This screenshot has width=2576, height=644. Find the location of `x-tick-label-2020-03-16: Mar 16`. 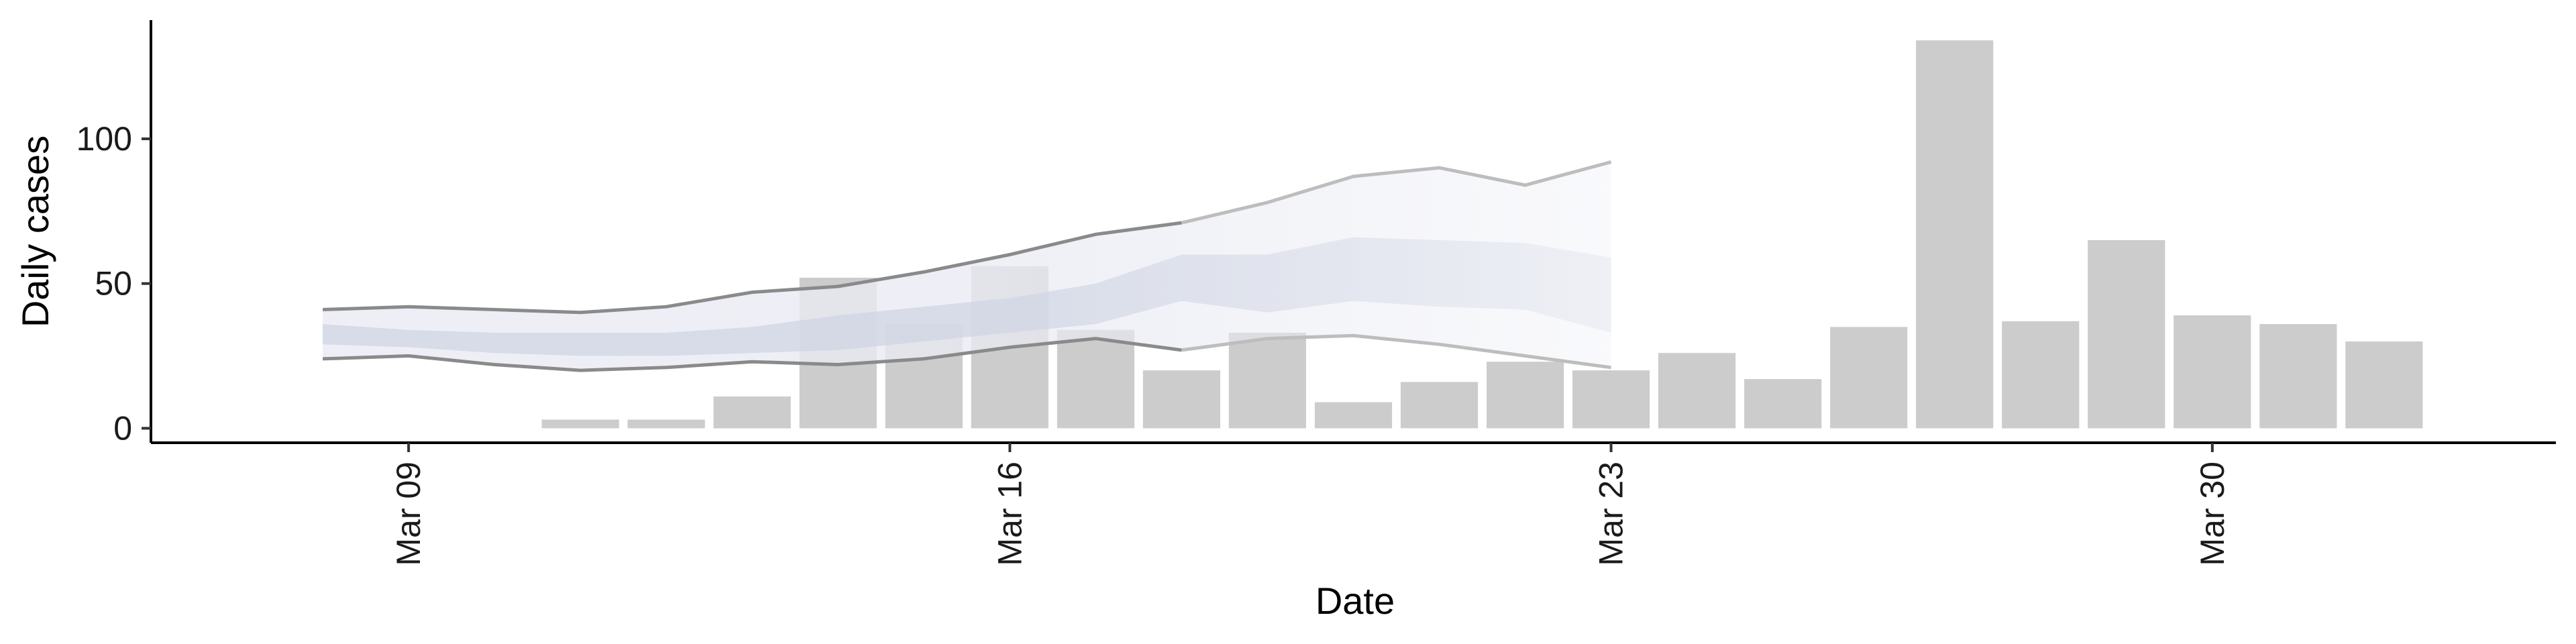

x-tick-label-2020-03-16: Mar 16 is located at coordinates (1009, 514).